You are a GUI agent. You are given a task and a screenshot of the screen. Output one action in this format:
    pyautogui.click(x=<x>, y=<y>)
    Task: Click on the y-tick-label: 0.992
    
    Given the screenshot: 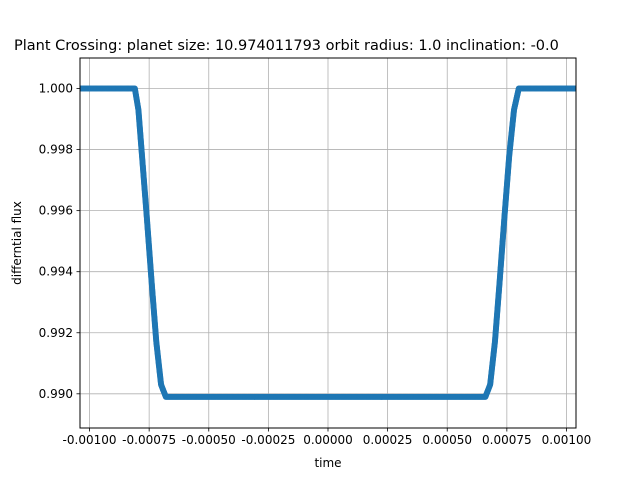 What is the action you would take?
    pyautogui.click(x=56, y=333)
    